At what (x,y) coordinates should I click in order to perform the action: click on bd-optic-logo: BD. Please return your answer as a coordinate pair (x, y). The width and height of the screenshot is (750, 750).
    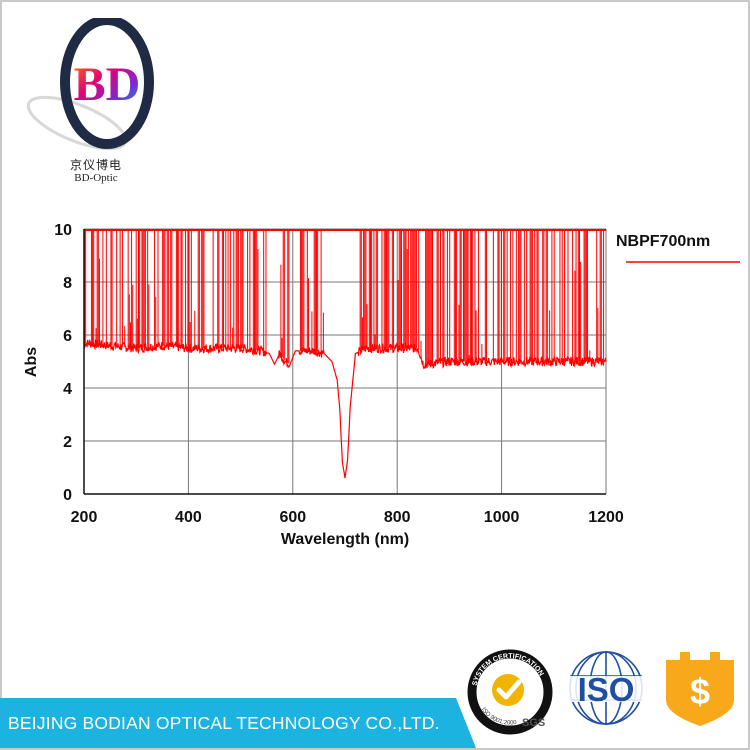
    Looking at the image, I should click on (90, 84).